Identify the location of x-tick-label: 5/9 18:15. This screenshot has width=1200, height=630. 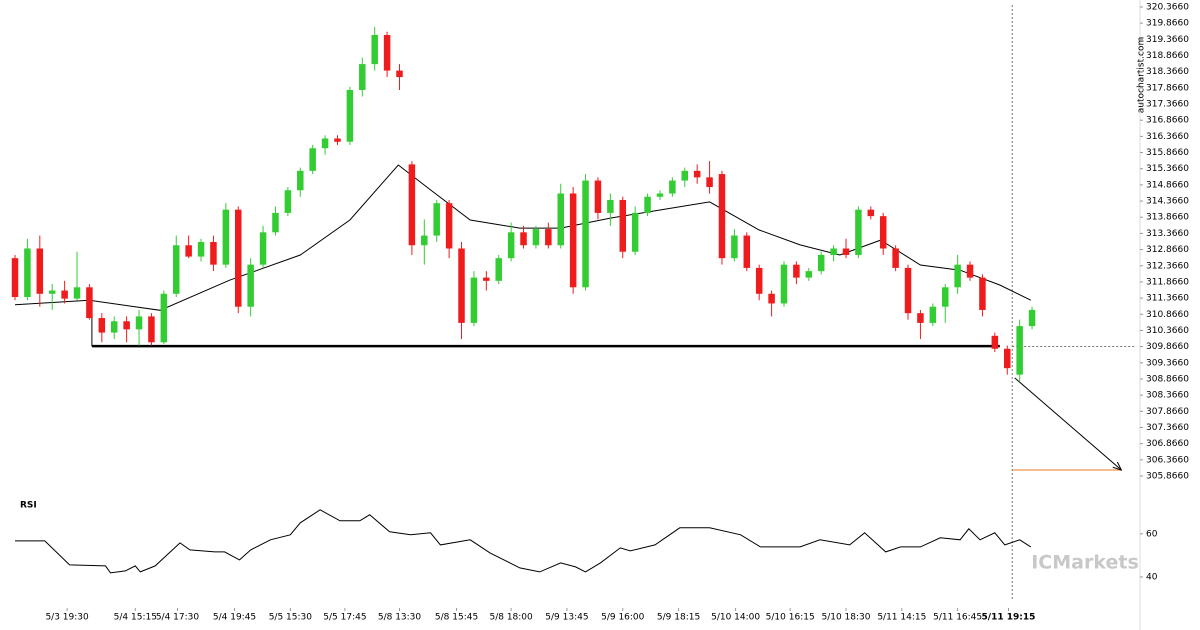
(678, 618).